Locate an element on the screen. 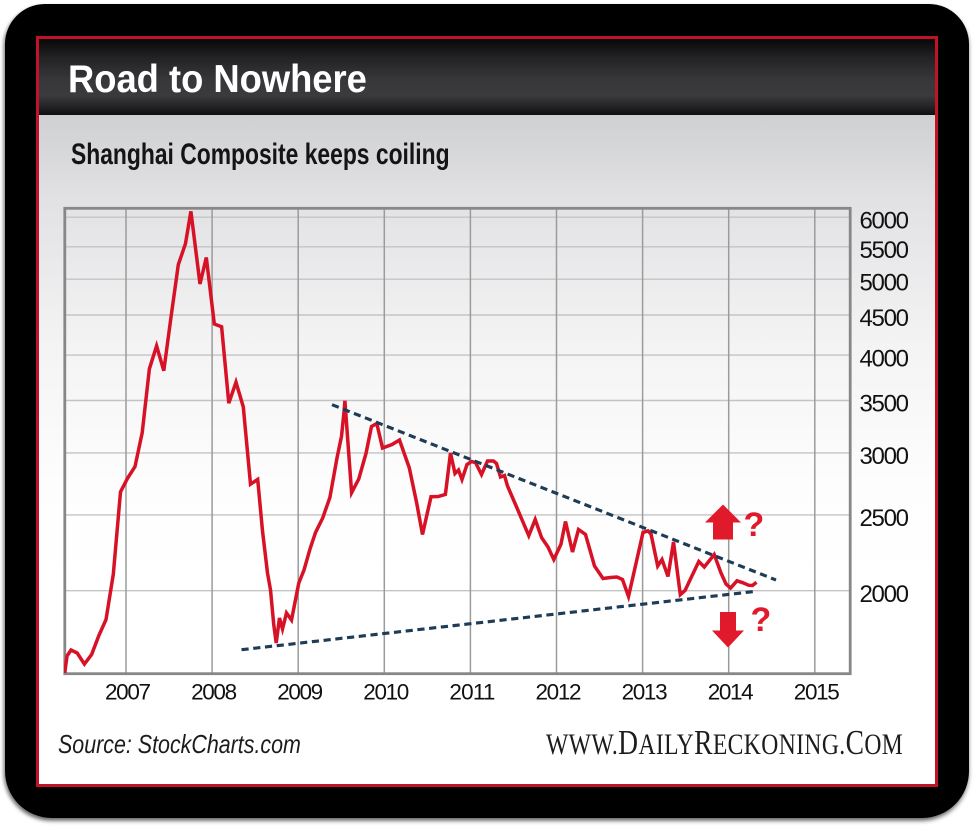  svg-text: 6000 is located at coordinates (885, 220).